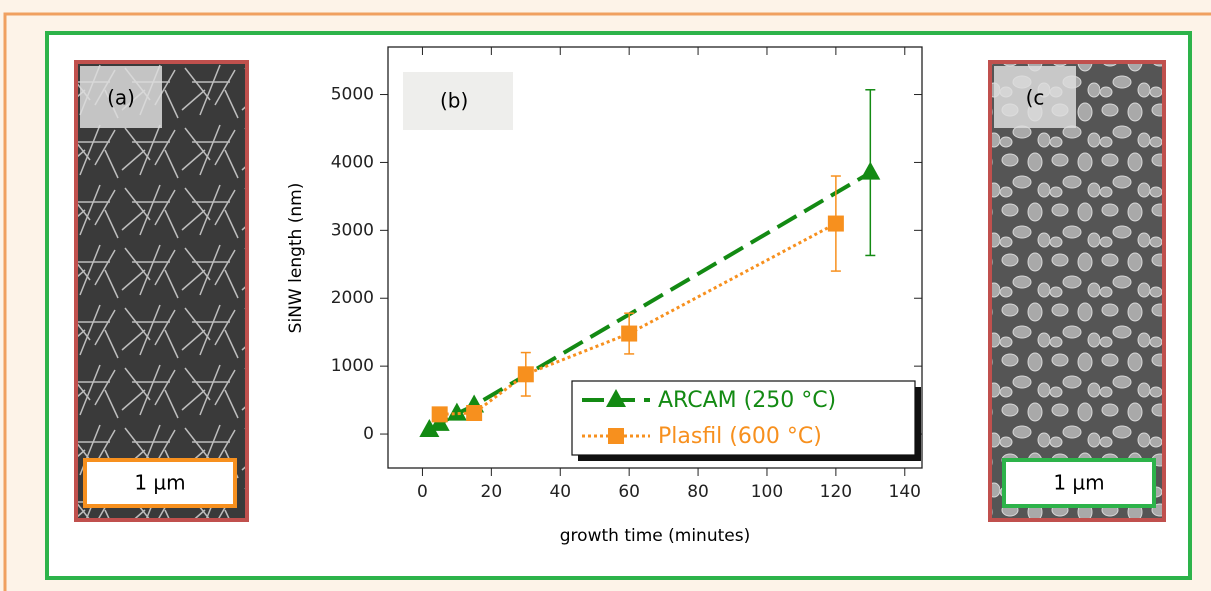 The width and height of the screenshot is (1211, 591). I want to click on x-tick-label: 0, so click(422, 492).